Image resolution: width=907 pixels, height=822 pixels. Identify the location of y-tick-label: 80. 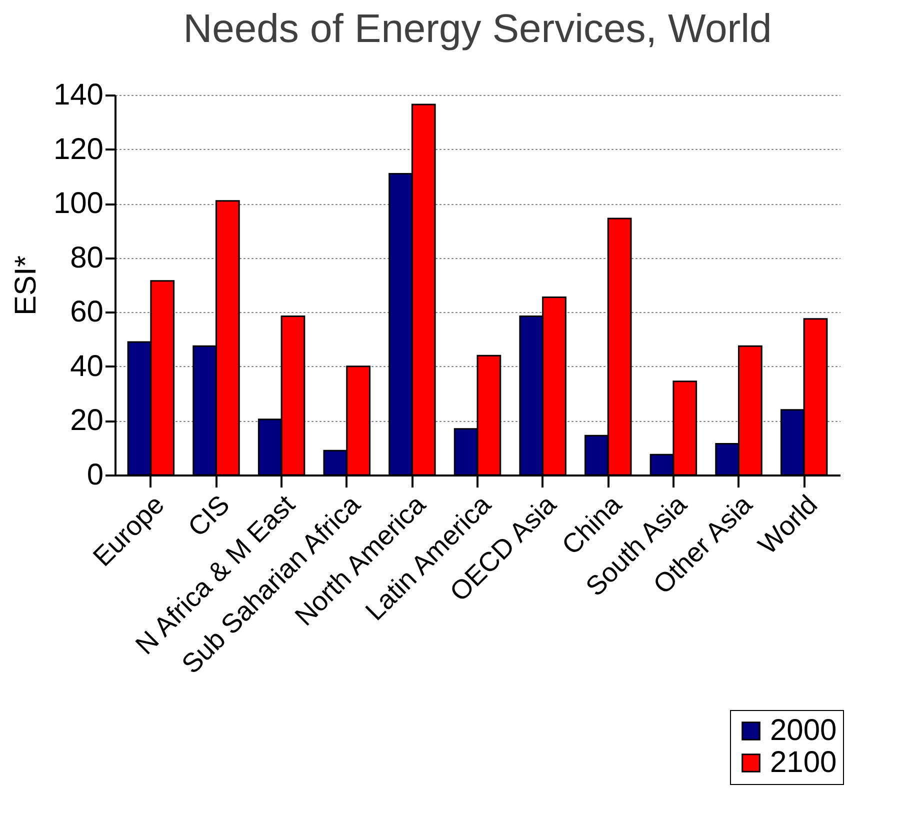
(87, 257).